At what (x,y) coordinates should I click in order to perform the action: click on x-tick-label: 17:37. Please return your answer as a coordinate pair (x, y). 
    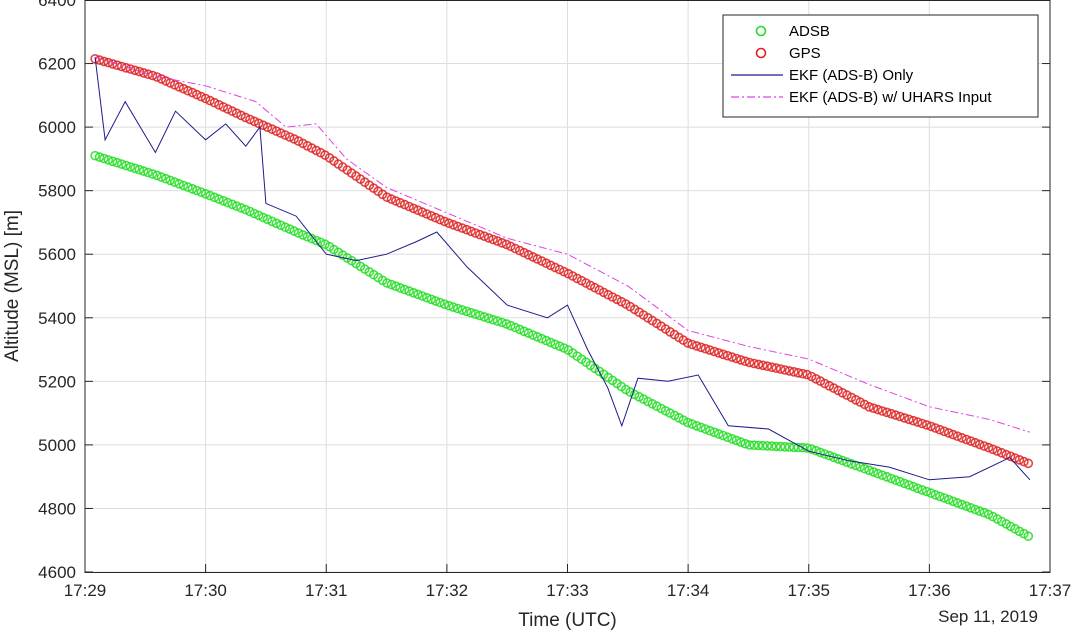
    Looking at the image, I should click on (1050, 590).